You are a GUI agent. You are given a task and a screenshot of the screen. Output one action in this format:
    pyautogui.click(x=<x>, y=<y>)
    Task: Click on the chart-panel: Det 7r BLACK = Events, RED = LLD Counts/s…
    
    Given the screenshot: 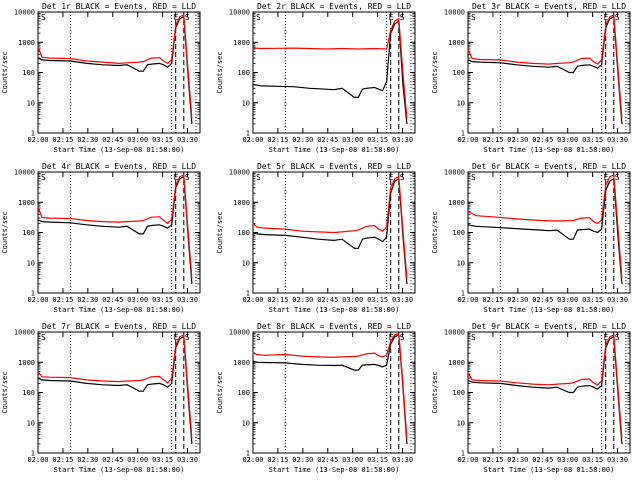 What is the action you would take?
    pyautogui.click(x=101, y=398)
    